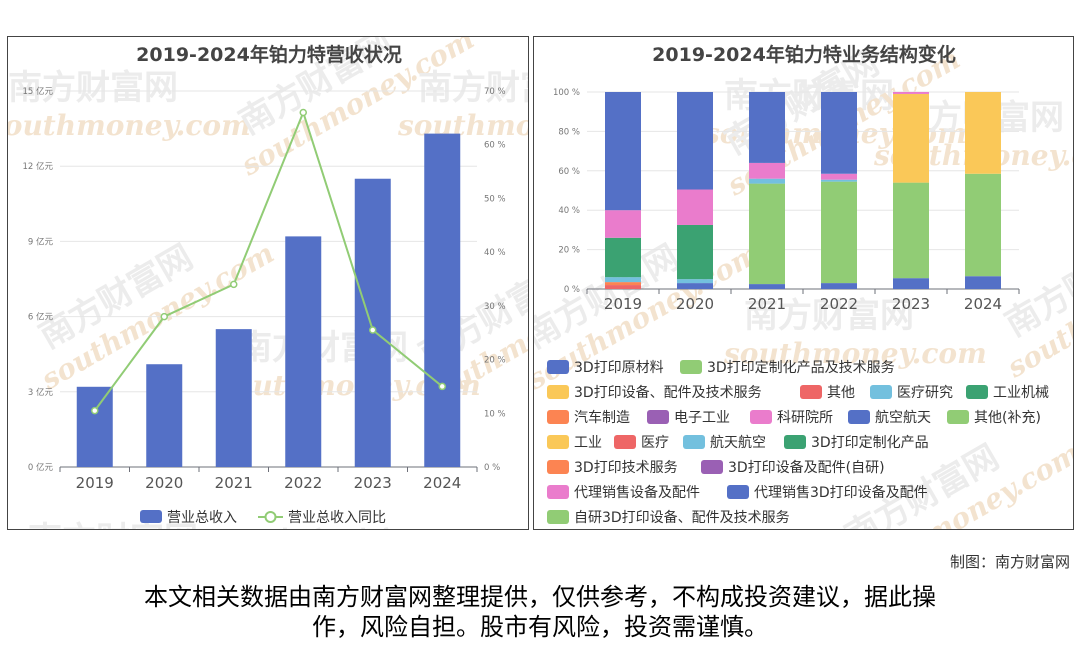  Describe the element at coordinates (870, 442) in the screenshot. I see `legend-label: 3D打印定制化产品` at that location.